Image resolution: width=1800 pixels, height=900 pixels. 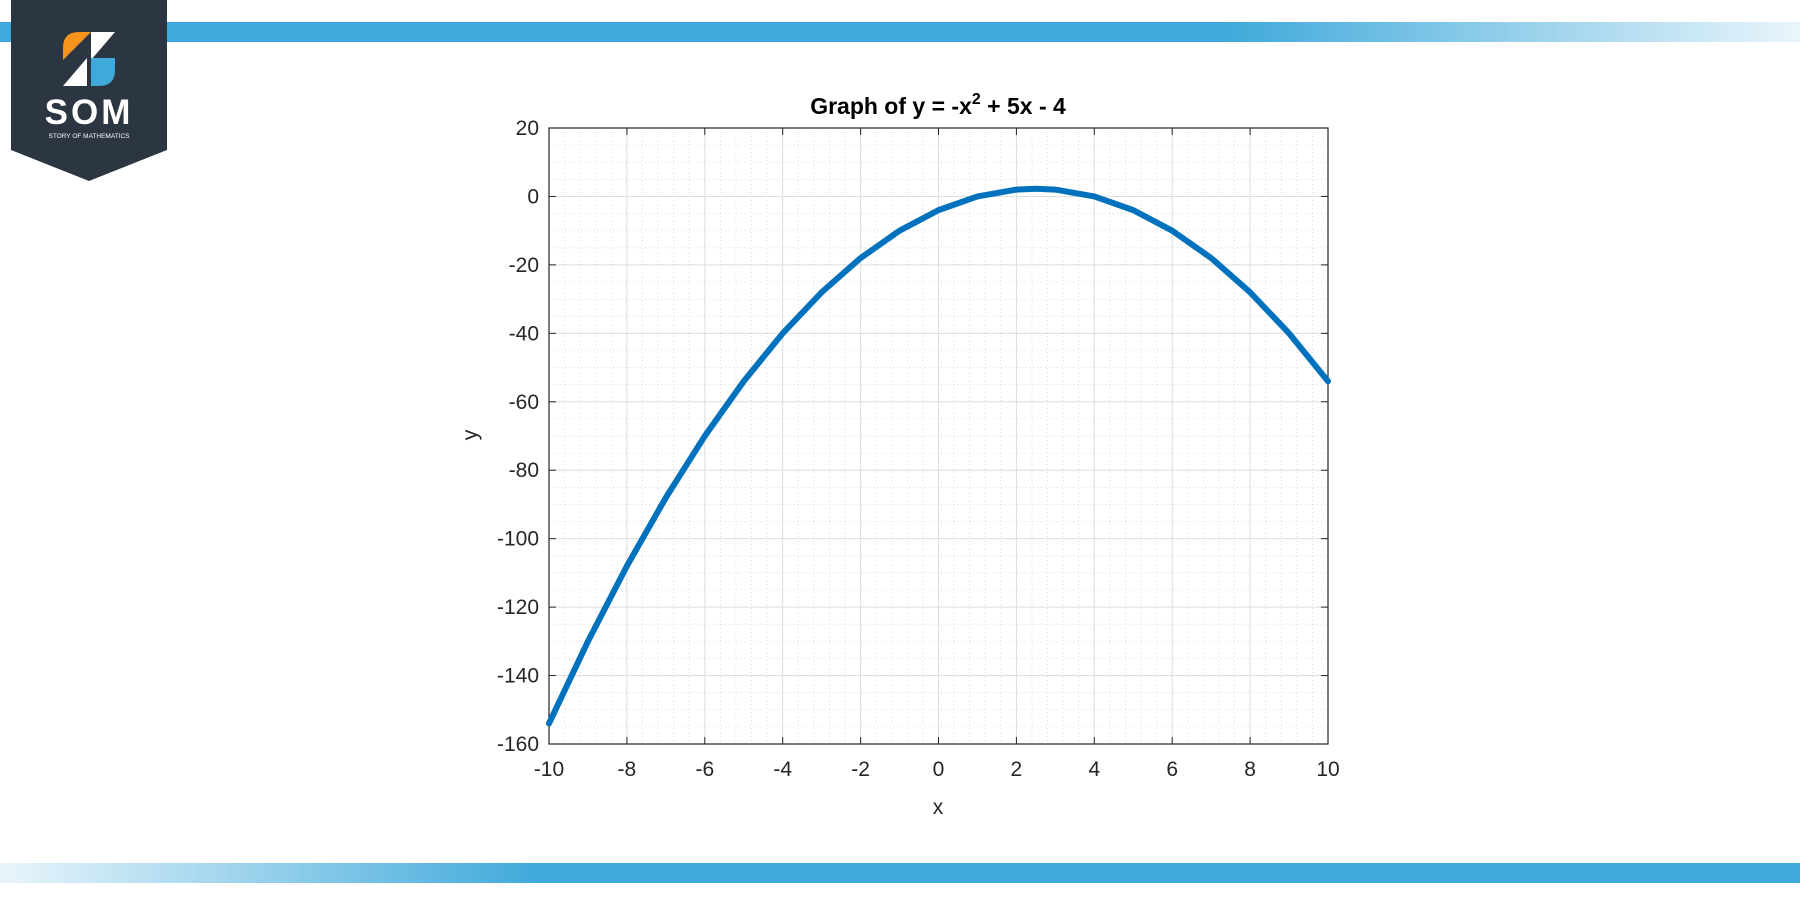 I want to click on logo-tagline: STORY OF MATHEMATICS, so click(x=89, y=136).